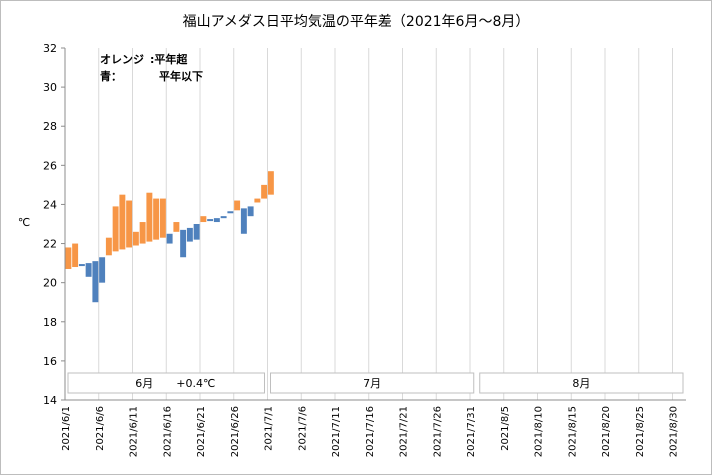 The height and width of the screenshot is (475, 712). Describe the element at coordinates (640, 431) in the screenshot. I see `x-tick-label: 2021/8/25` at that location.